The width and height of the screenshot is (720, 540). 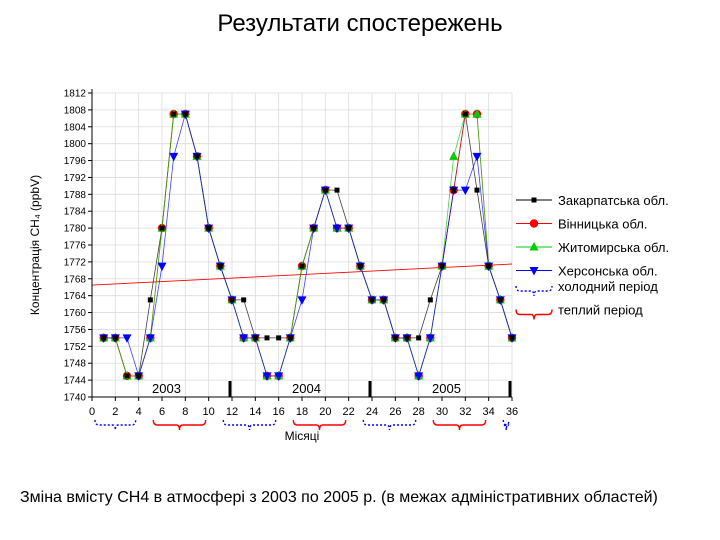 What do you see at coordinates (75, 330) in the screenshot?
I see `y-tick-label: 1756` at bounding box center [75, 330].